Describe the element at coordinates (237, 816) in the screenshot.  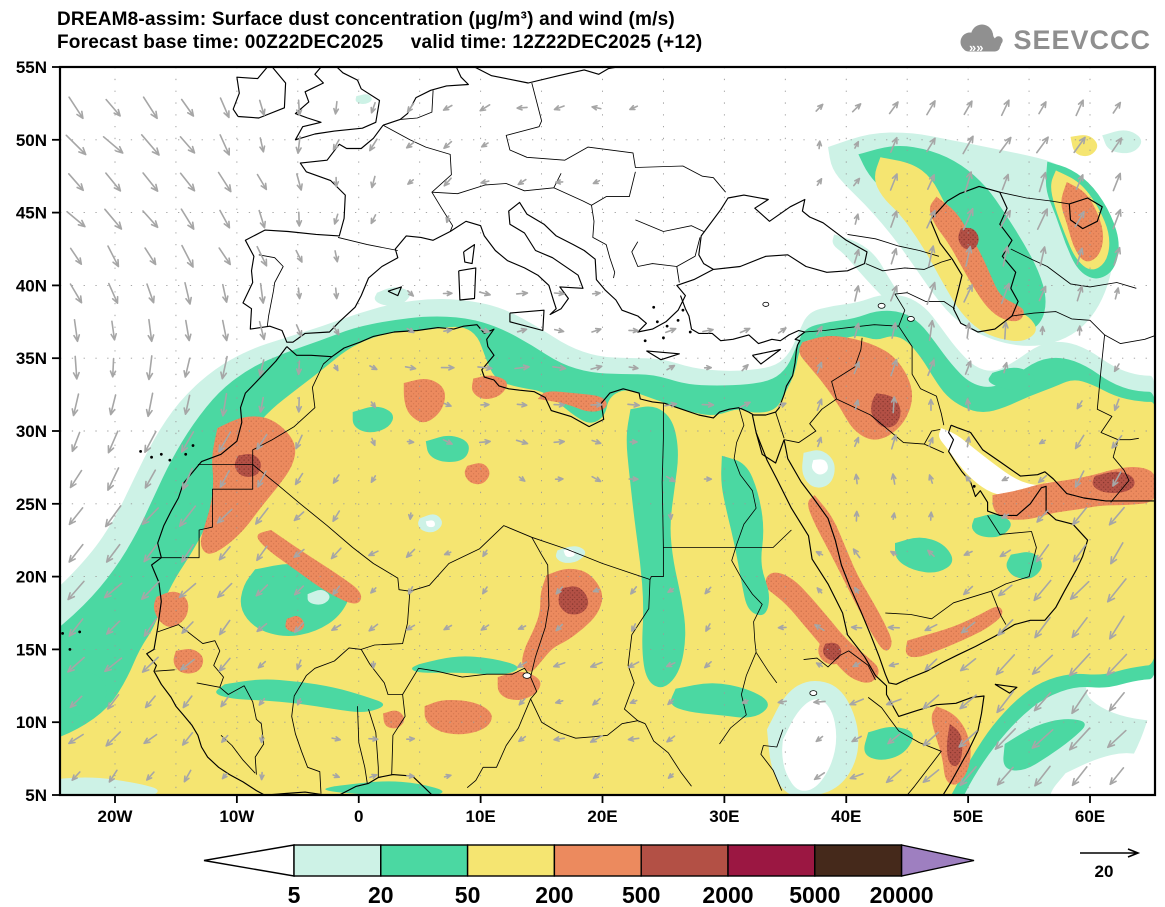
I see `lon-axis-label: 10W` at that location.